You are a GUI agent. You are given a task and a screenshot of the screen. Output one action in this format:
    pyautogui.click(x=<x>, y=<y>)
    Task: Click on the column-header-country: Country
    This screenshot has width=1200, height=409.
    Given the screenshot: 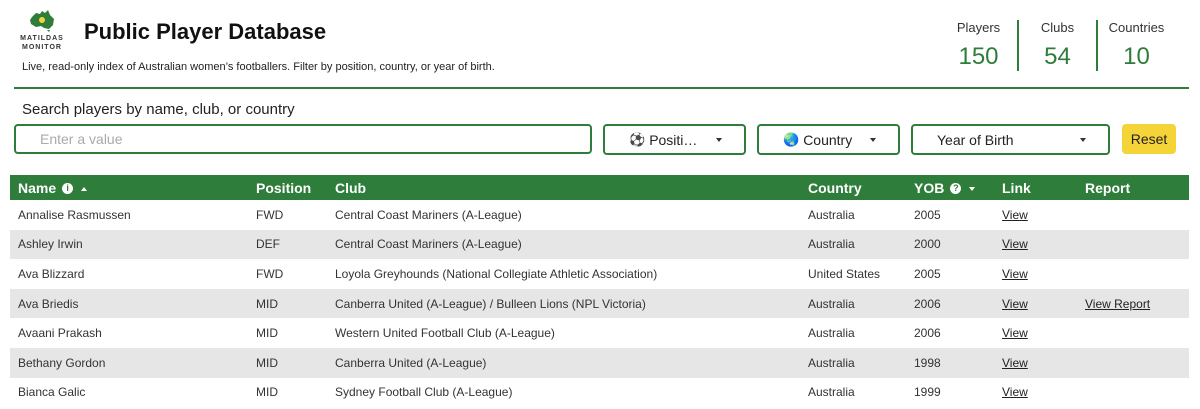 What is the action you would take?
    pyautogui.click(x=835, y=187)
    